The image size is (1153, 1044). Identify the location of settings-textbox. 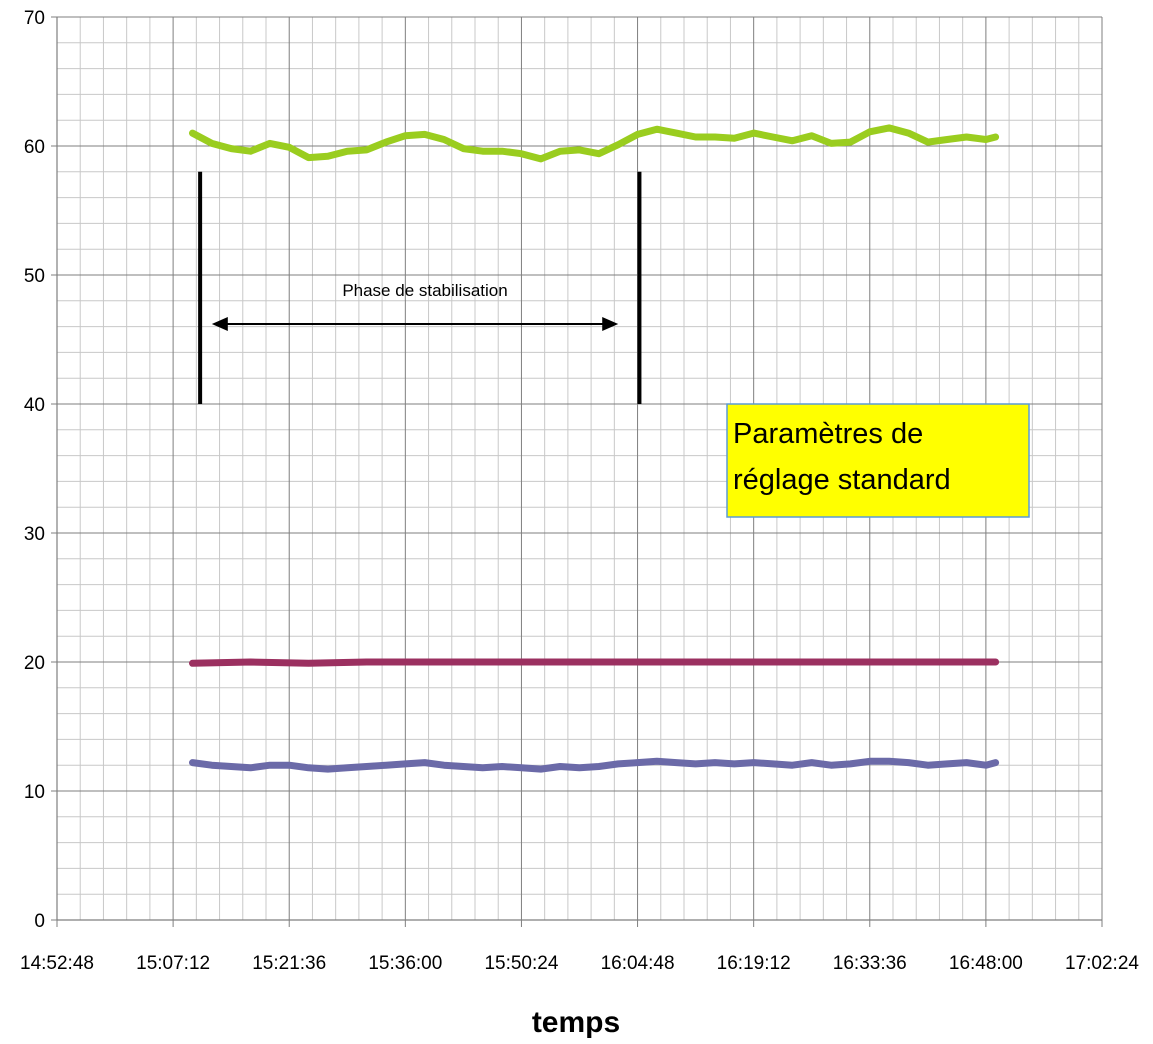
(878, 460).